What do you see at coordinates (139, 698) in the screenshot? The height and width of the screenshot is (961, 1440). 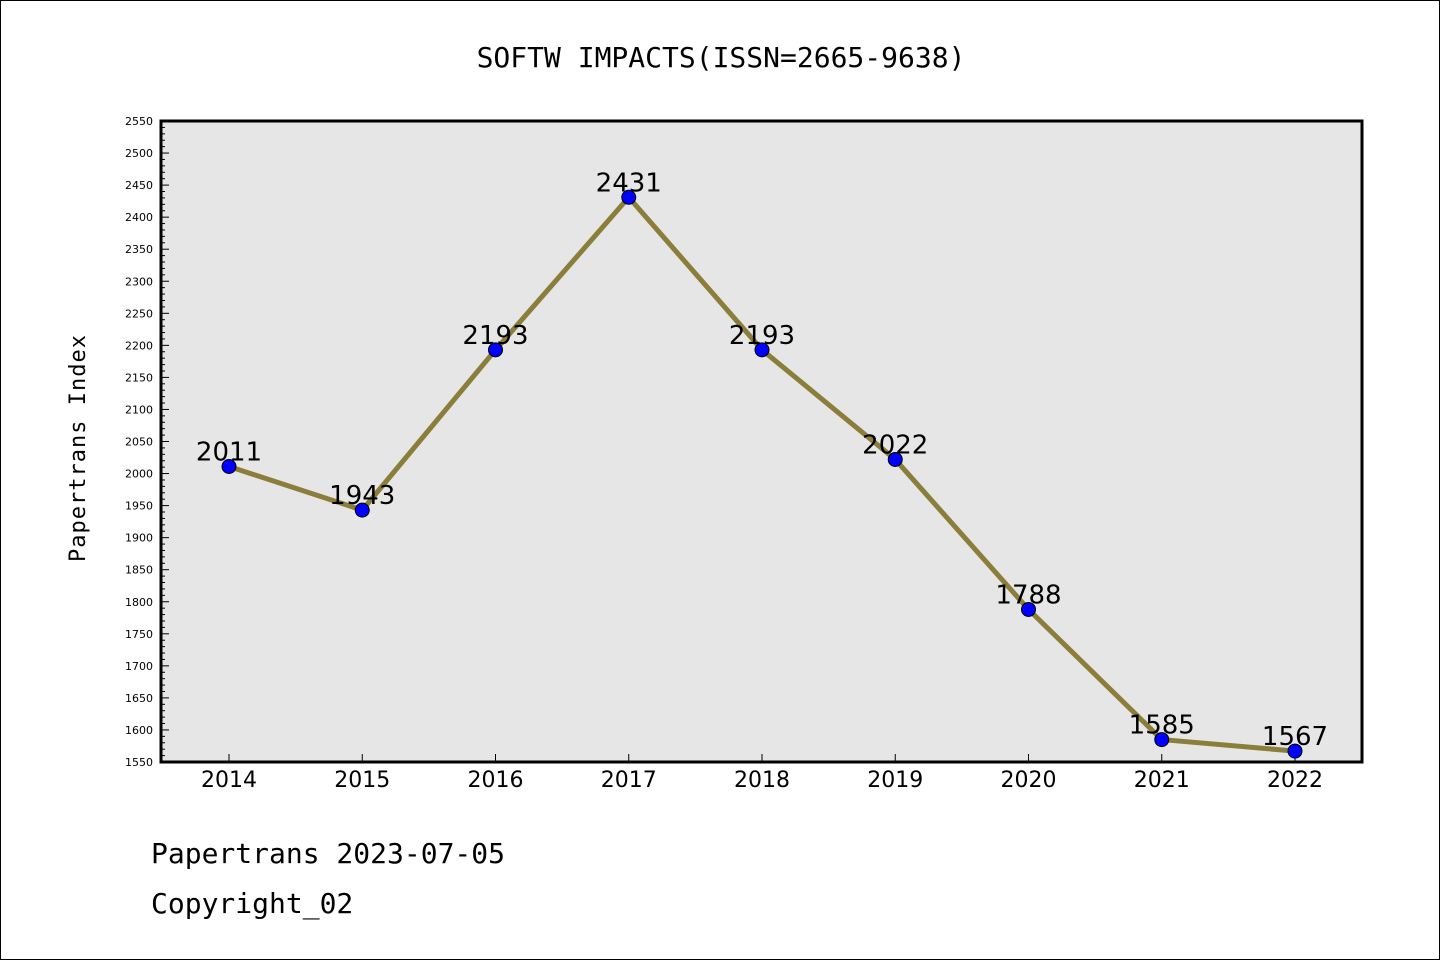 I see `y-tick-label: 1650` at bounding box center [139, 698].